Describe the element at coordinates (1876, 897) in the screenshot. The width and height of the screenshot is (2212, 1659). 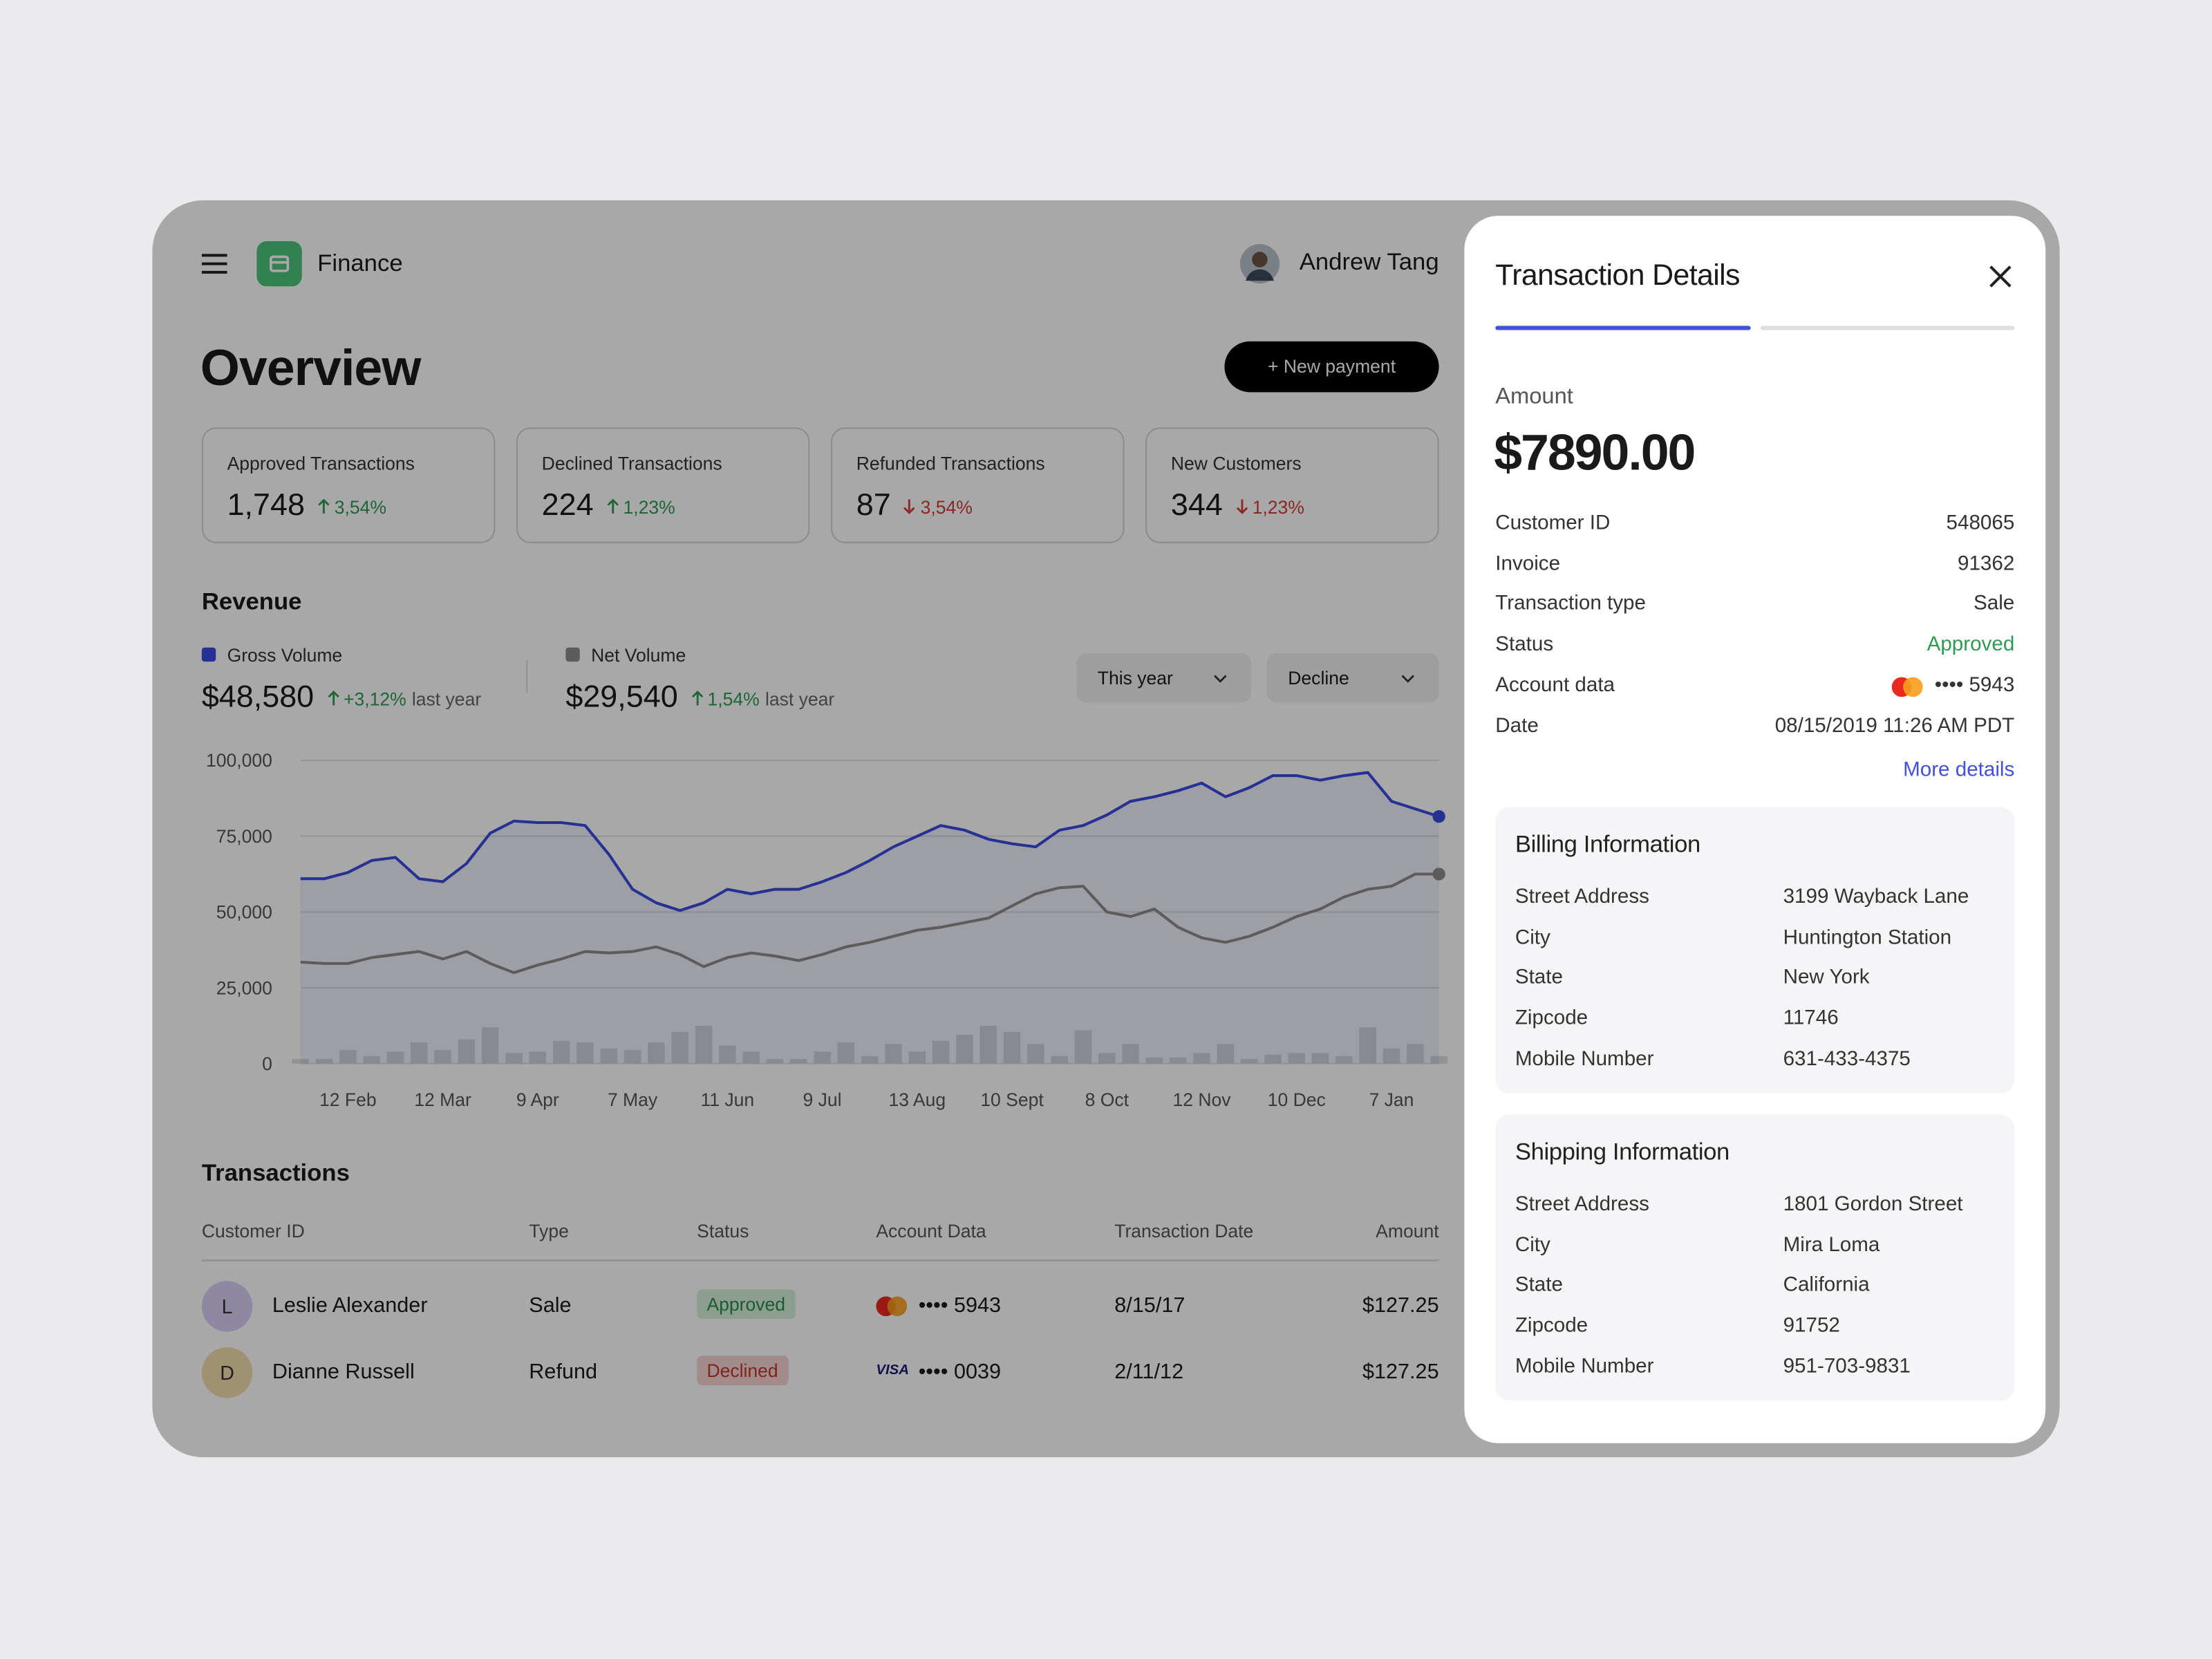
I see `section-field-value: 3199 Wayback Lane` at that location.